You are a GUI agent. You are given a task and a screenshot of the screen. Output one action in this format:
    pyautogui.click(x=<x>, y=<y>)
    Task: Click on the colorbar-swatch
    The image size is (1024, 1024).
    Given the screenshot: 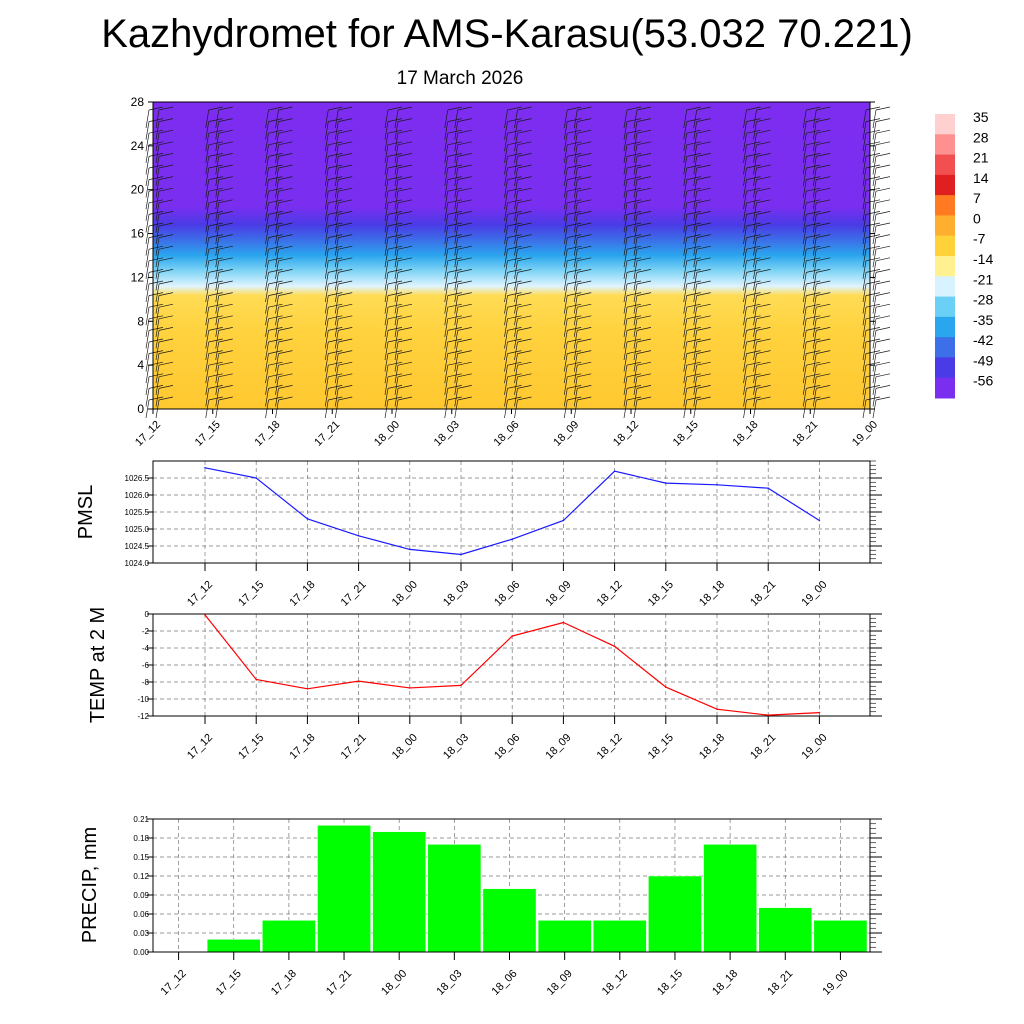 What is the action you would take?
    pyautogui.click(x=945, y=246)
    